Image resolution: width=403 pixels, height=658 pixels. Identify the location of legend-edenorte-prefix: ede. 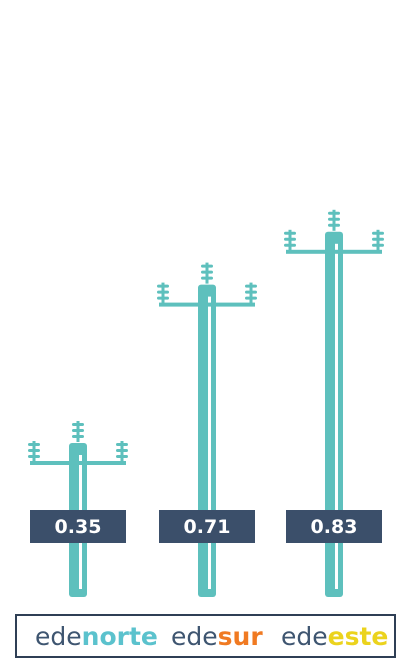
(58, 636).